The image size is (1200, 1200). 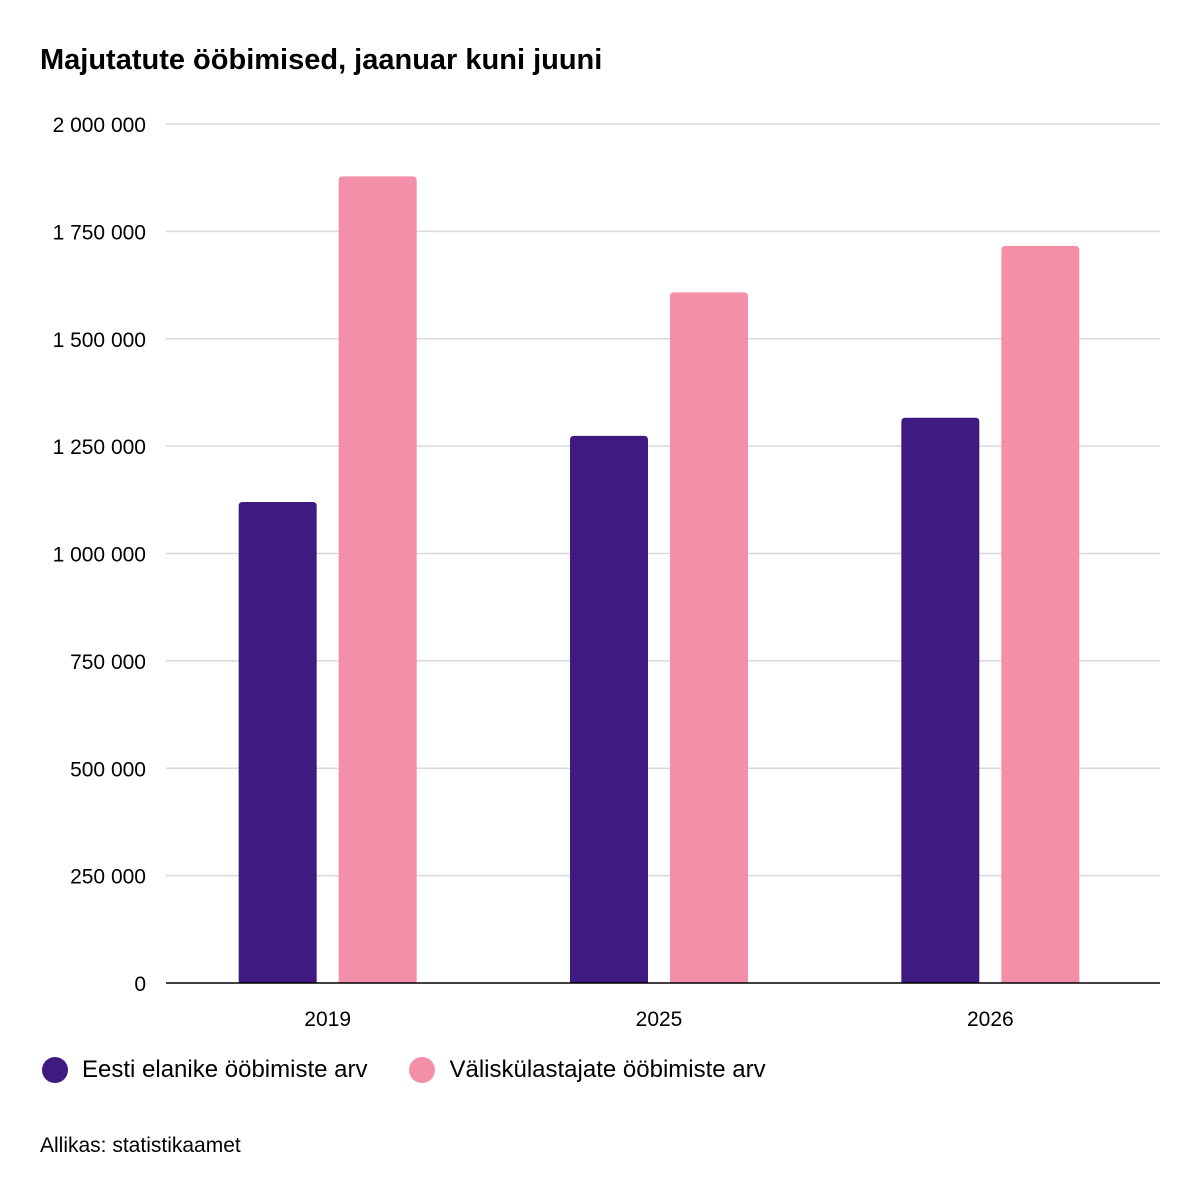 I want to click on legend-label-valis: Väliskülastajate ööbimiste arv, so click(x=607, y=1069).